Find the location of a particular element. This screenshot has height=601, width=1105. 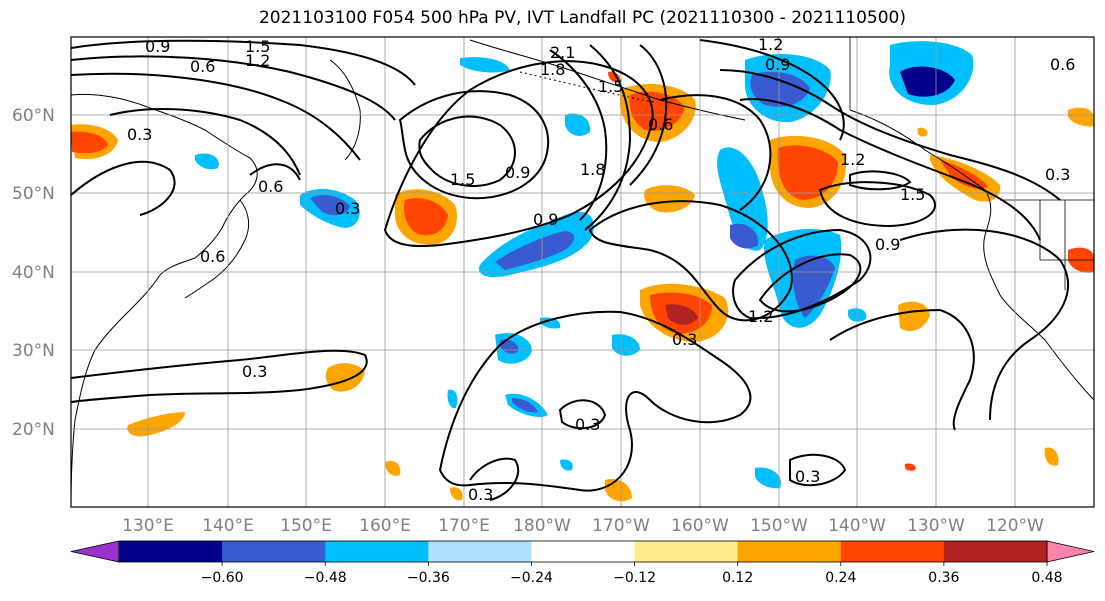

colorbar-tick-label: 0.48 is located at coordinates (1046, 578).